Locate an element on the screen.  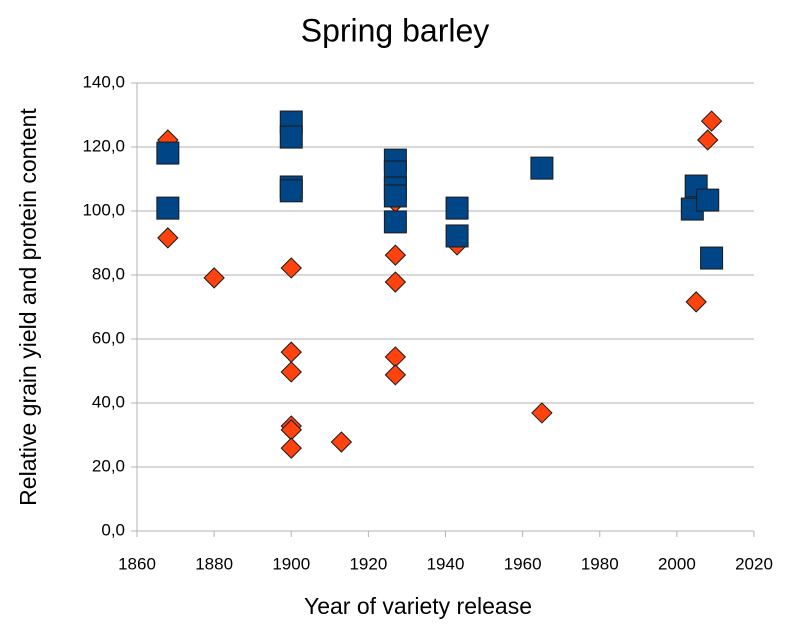
x-tick-label: 1860 is located at coordinates (137, 563).